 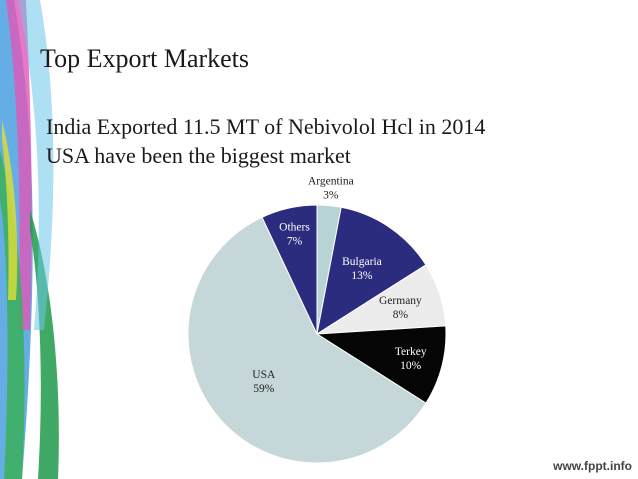 I want to click on slice-label-others: Others, so click(x=294, y=227).